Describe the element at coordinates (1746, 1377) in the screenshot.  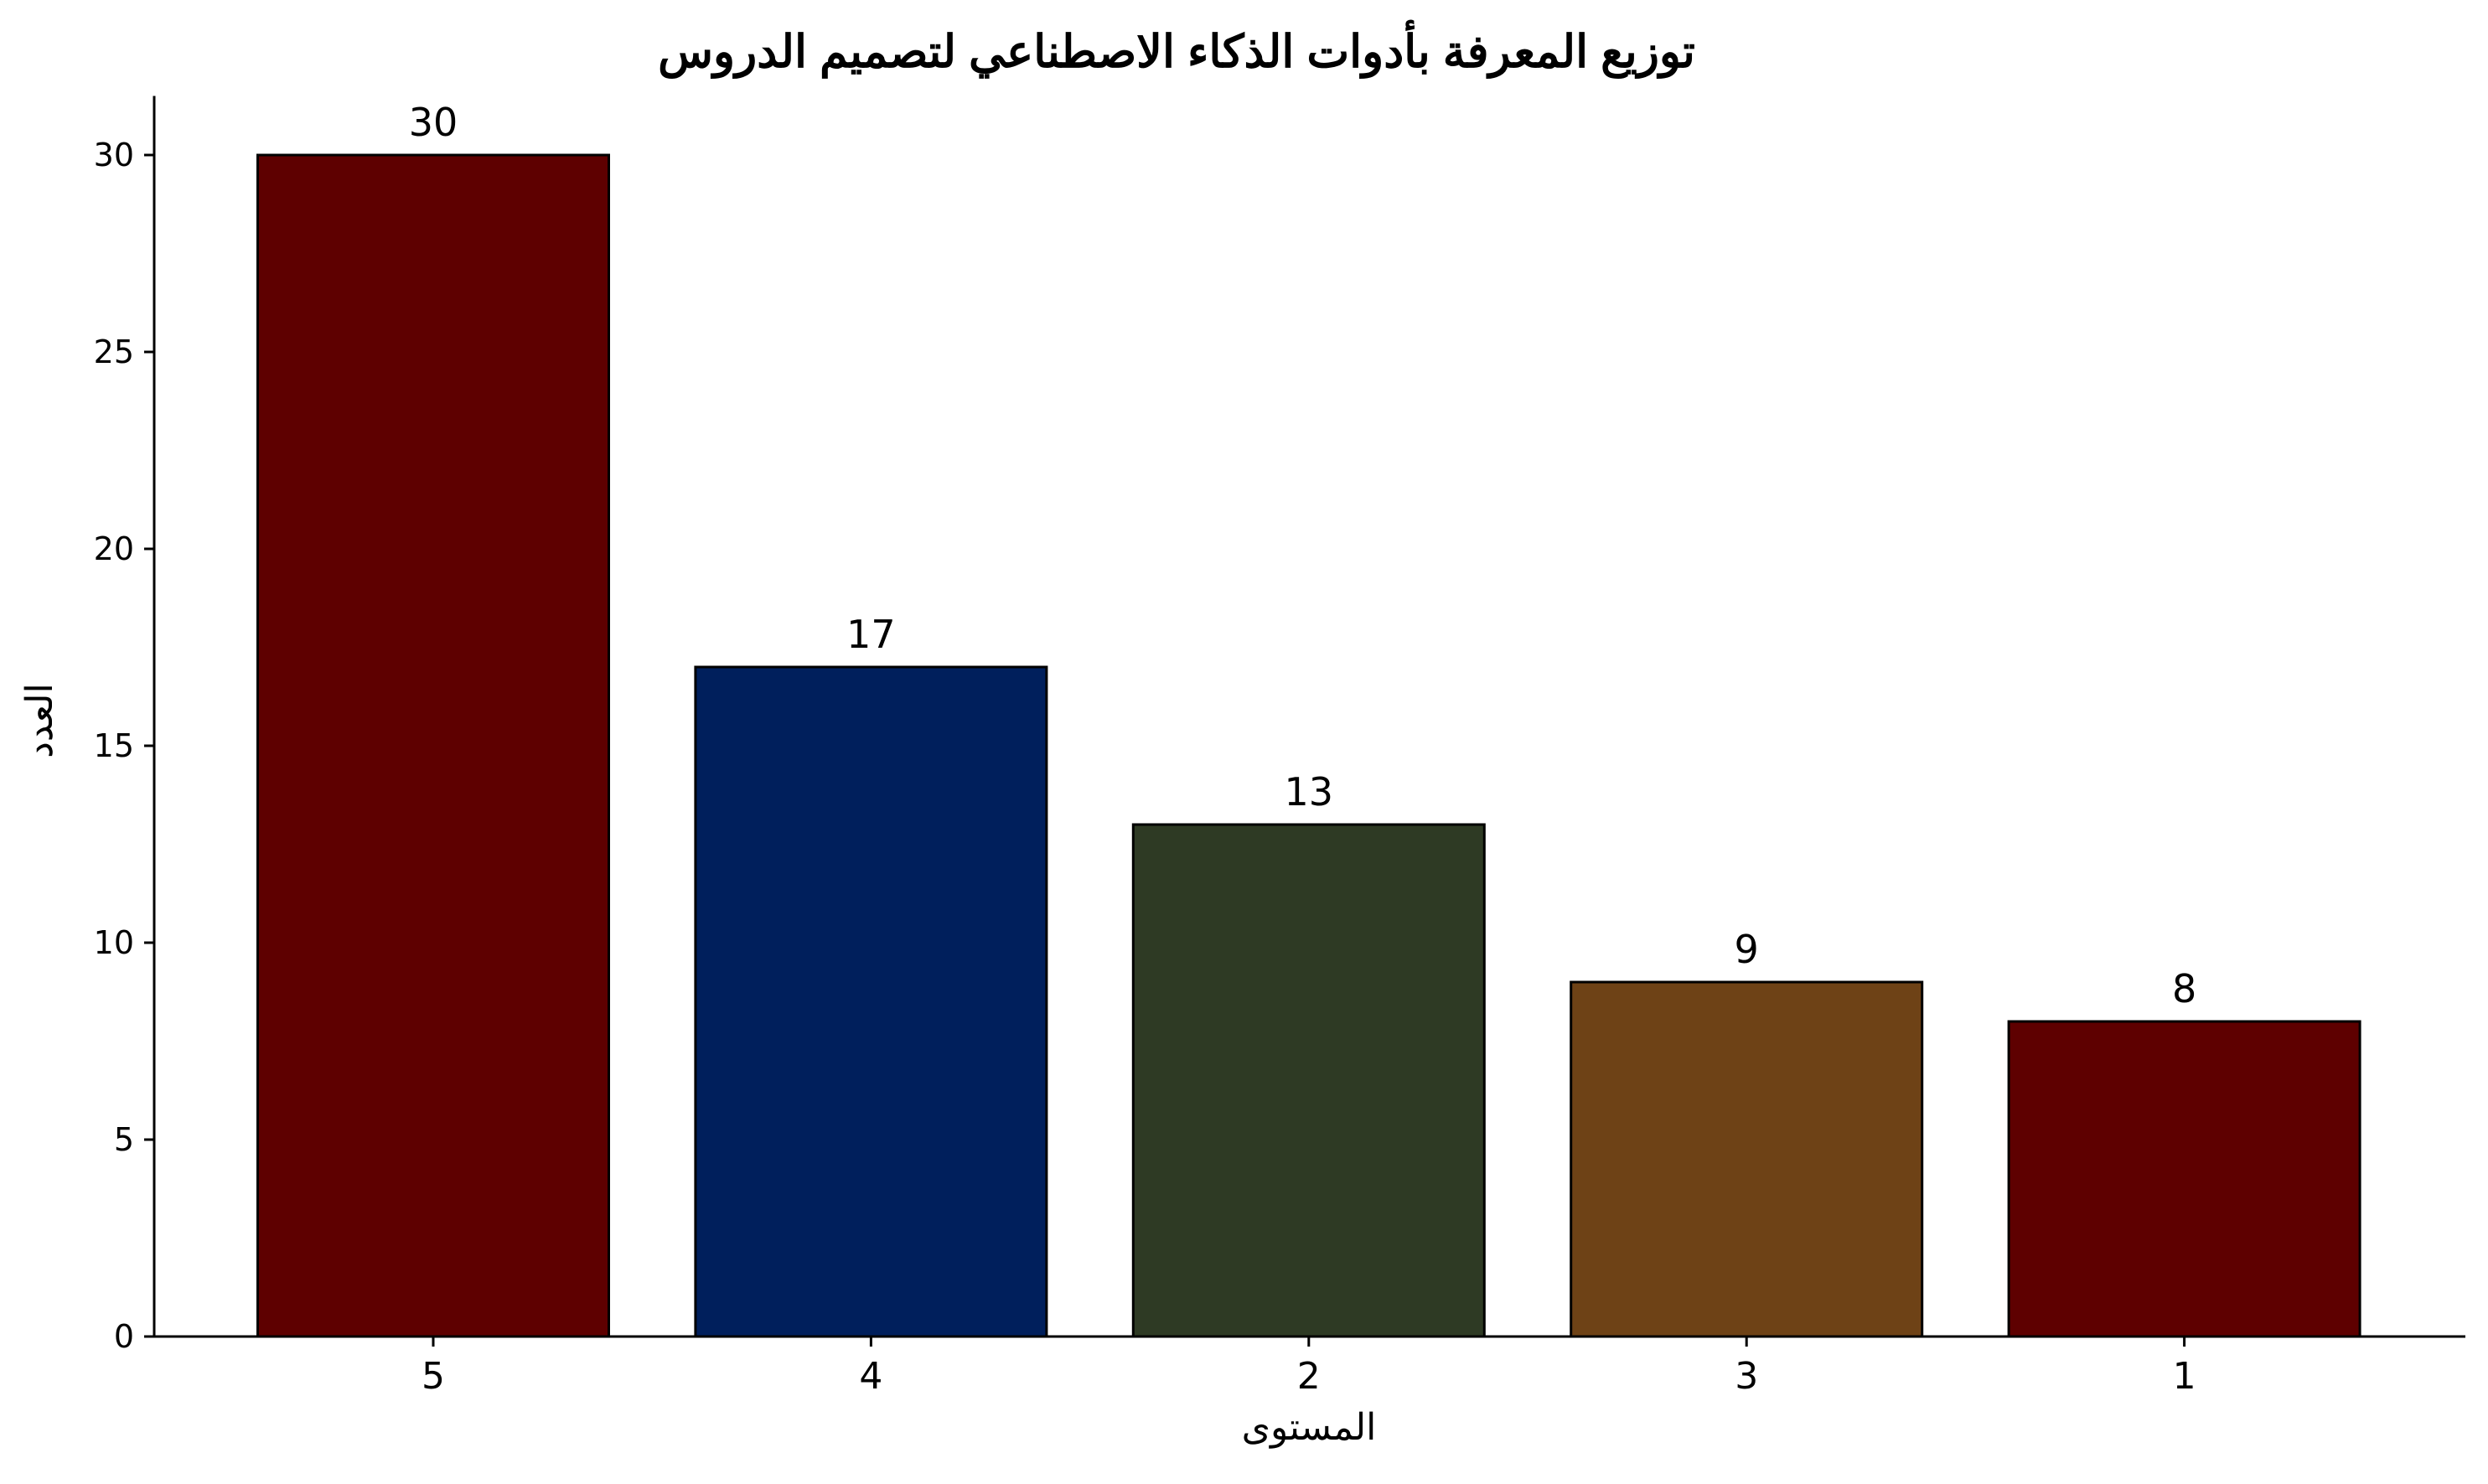
I see `x-tick-label-3: 3` at that location.